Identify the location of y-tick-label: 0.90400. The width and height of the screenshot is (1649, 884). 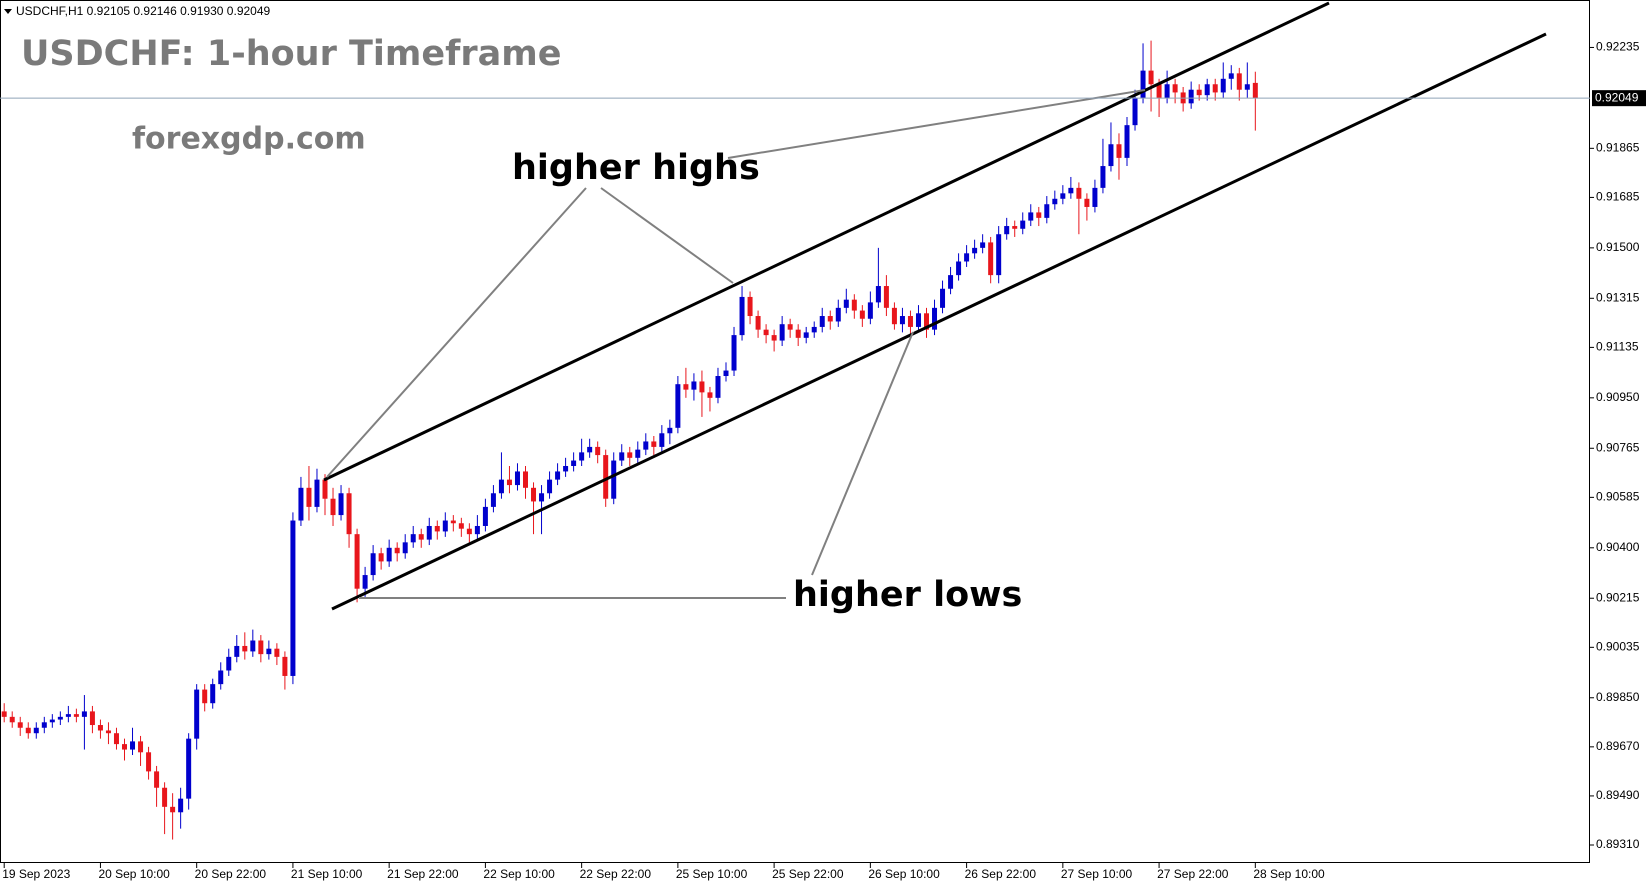
(1618, 547).